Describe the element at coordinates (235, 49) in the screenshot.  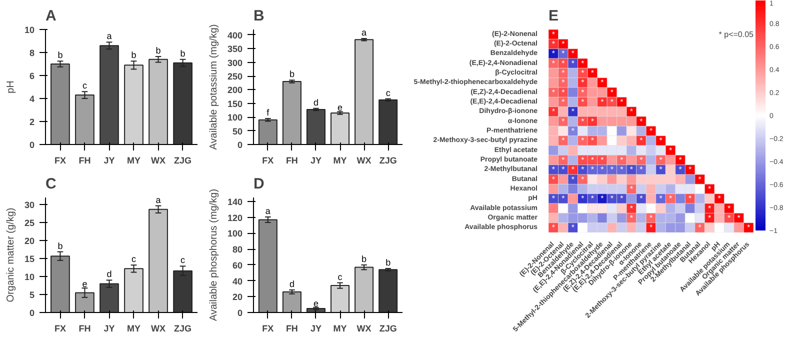
I see `y-tick-label: 350` at that location.